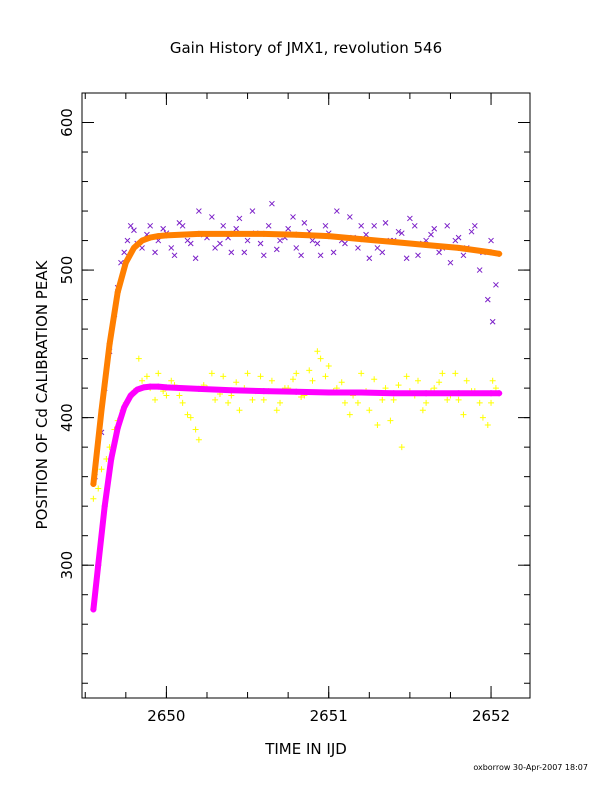 The width and height of the screenshot is (612, 792). Describe the element at coordinates (67, 565) in the screenshot. I see `y-tick-label: 300` at that location.